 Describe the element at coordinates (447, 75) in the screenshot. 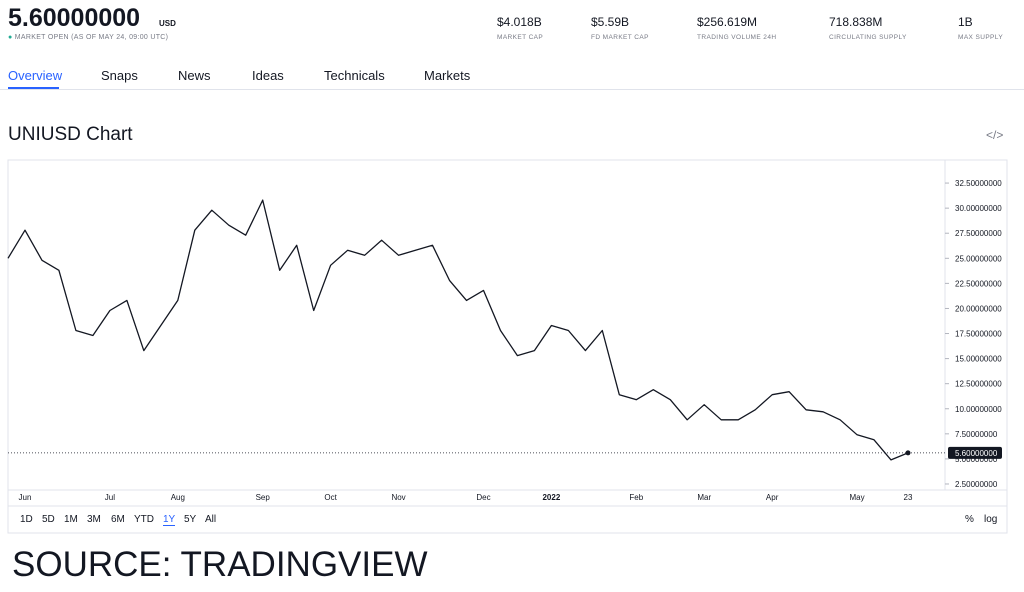

I see `tab: Markets` at that location.